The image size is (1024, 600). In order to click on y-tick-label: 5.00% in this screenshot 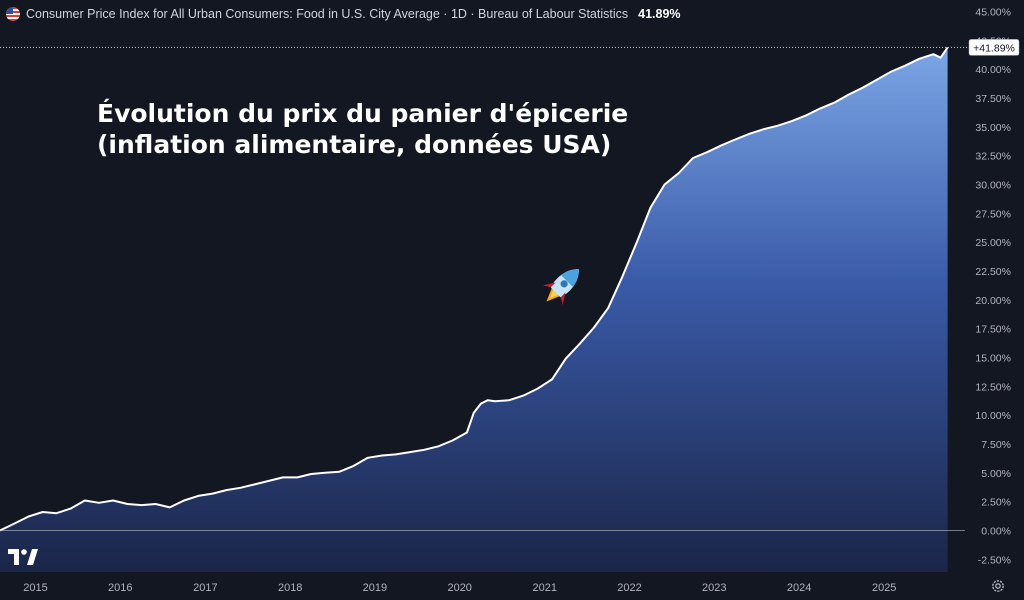, I will do `click(996, 474)`.